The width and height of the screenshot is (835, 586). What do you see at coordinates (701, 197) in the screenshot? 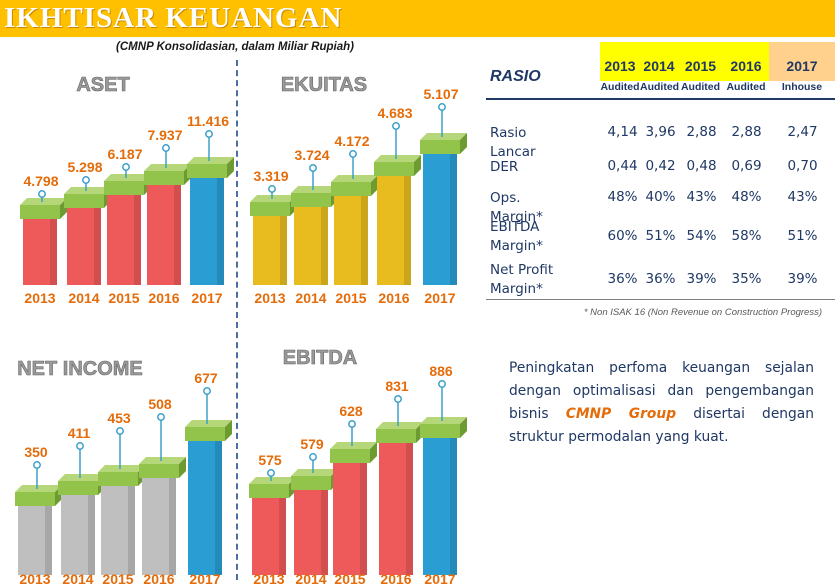
I see `ratio-cell: 43%` at bounding box center [701, 197].